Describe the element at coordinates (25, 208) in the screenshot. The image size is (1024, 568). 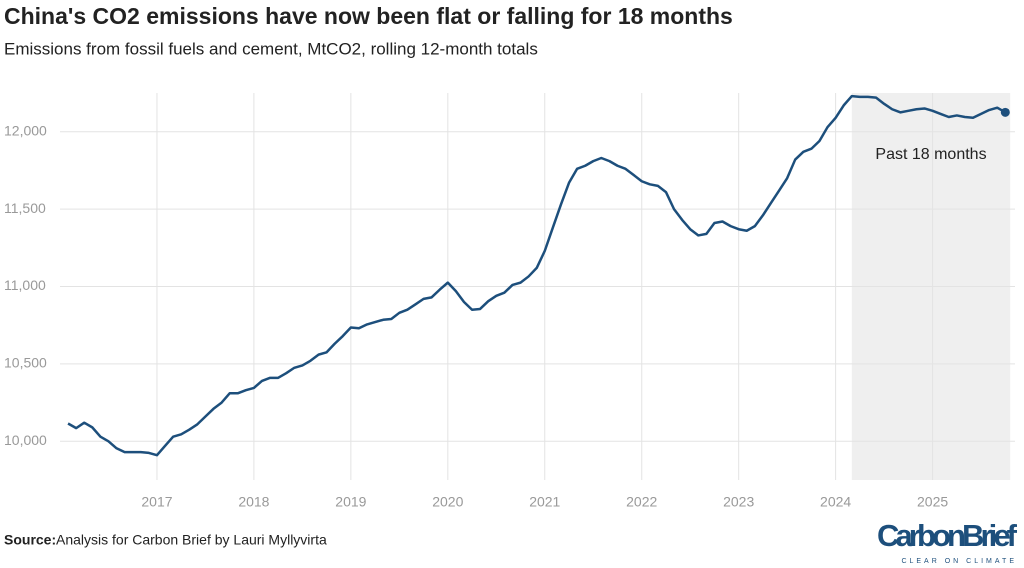
I see `y-tick-label: 11,500` at that location.